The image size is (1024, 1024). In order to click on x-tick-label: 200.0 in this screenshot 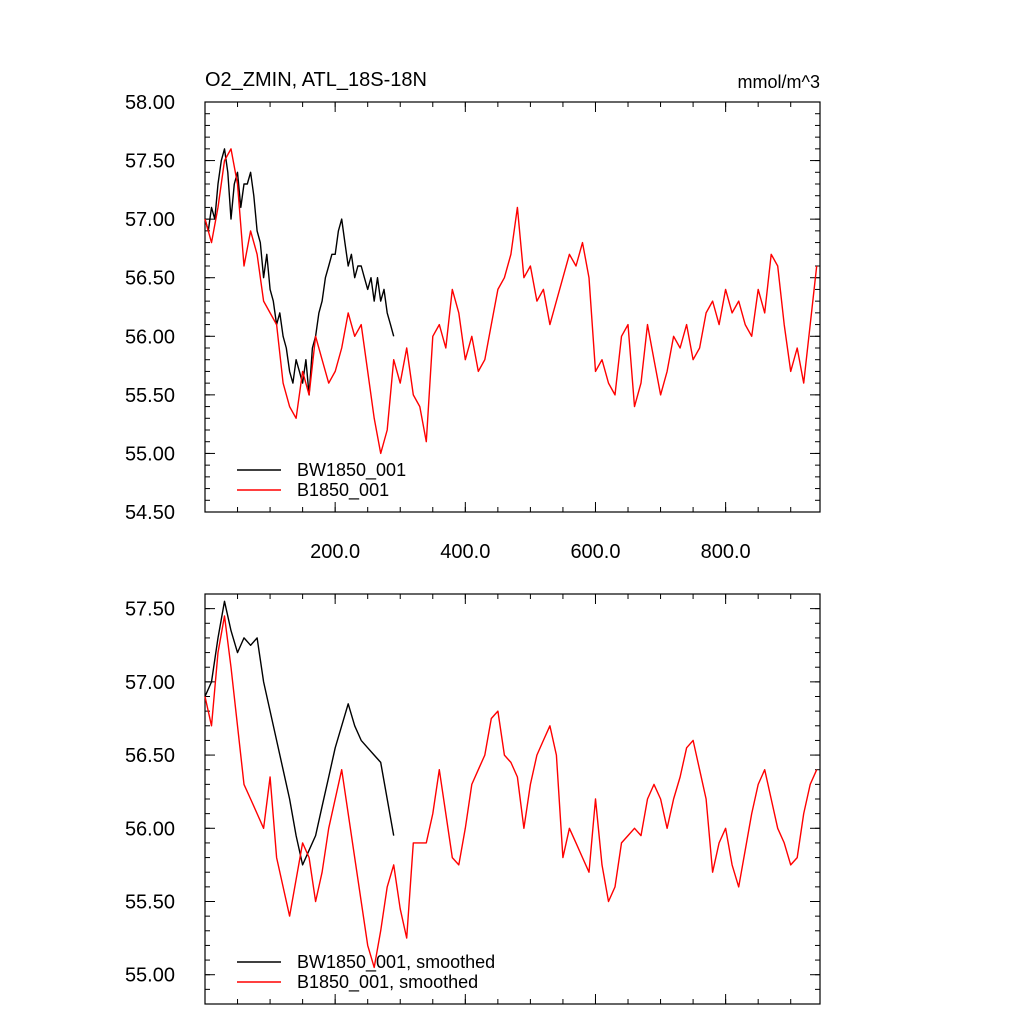, I will do `click(335, 552)`.